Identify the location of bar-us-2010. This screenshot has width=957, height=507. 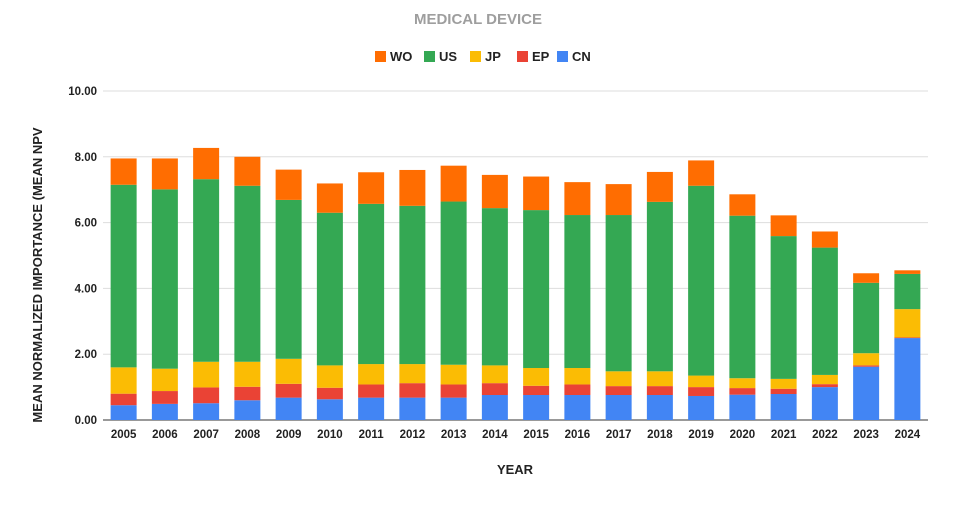
(330, 289).